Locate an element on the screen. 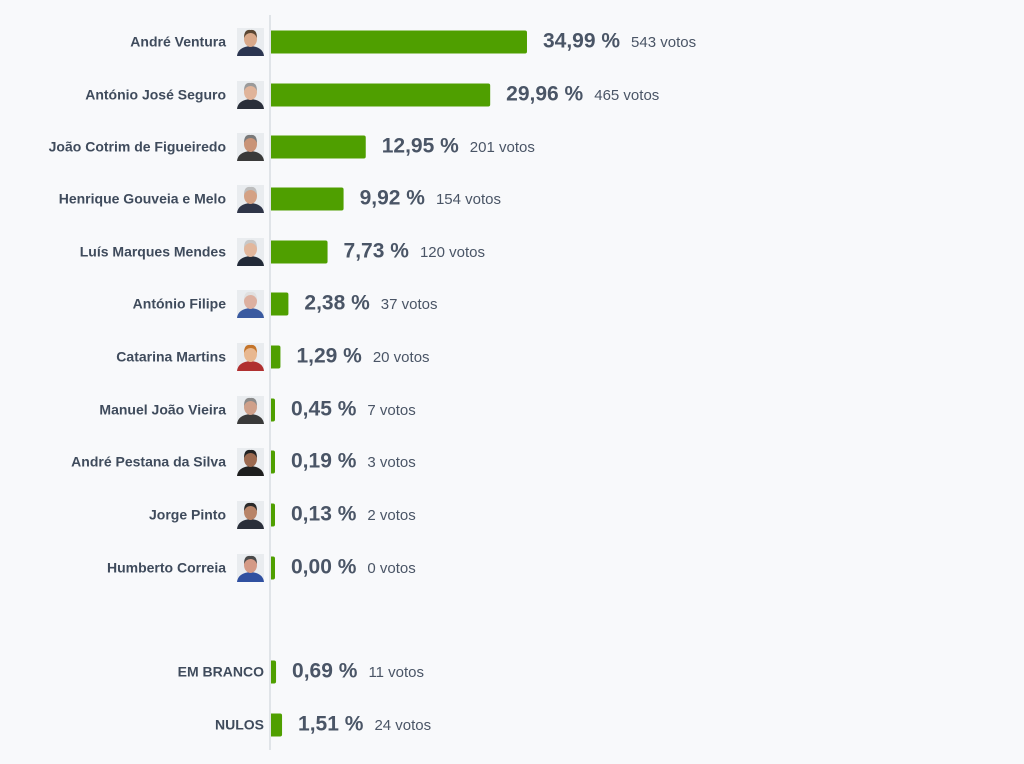 The image size is (1024, 764). candidate-name: Manuel João Vieira is located at coordinates (162, 410).